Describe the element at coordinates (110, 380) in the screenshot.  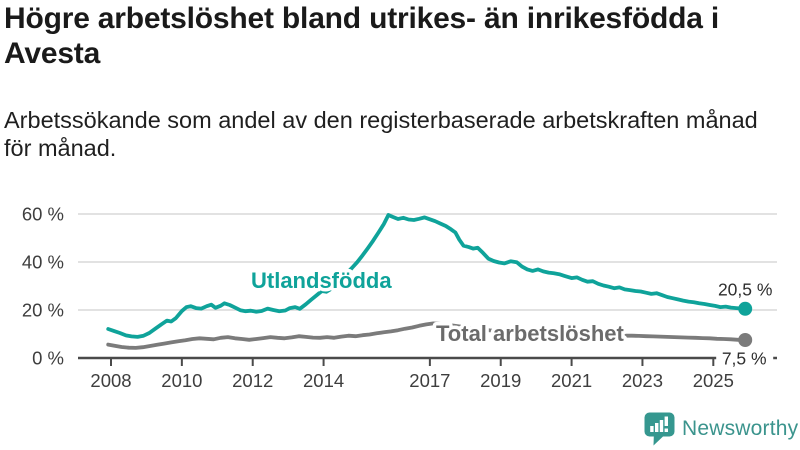
I see `x-axis-label: 2008` at that location.